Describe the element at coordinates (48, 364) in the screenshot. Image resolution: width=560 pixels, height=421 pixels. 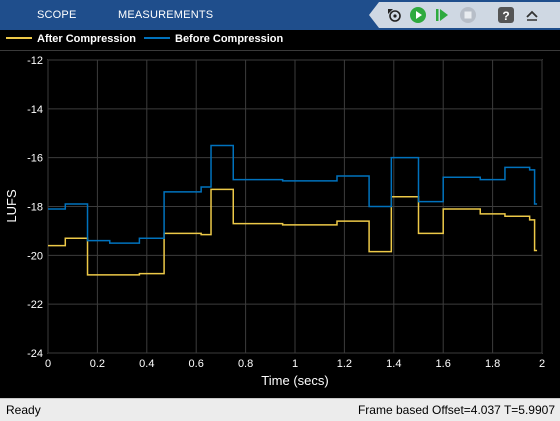
I see `x-tick-label: 0` at that location.